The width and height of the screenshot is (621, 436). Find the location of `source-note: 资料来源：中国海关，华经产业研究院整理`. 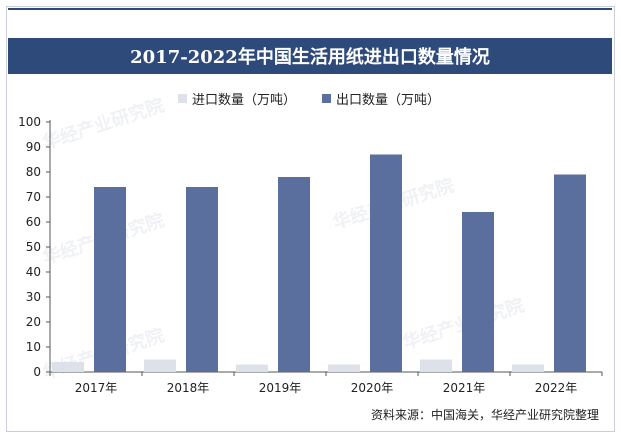

source-note: 资料来源：中国海关，华经产业研究院整理 is located at coordinates (484, 415).